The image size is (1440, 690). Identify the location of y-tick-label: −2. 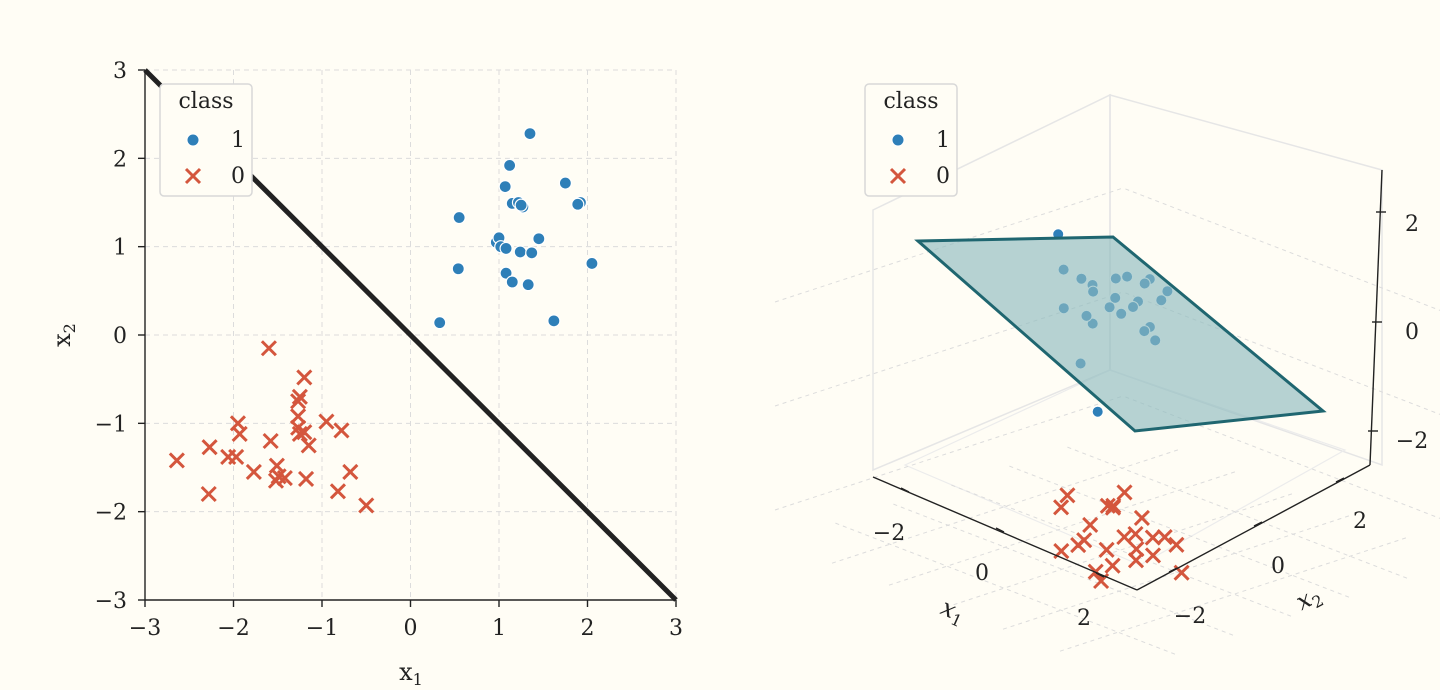
(111, 513).